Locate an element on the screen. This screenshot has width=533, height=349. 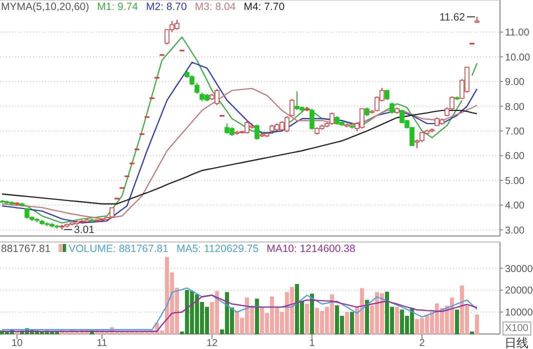
annotation: 881767.81 is located at coordinates (26, 249).